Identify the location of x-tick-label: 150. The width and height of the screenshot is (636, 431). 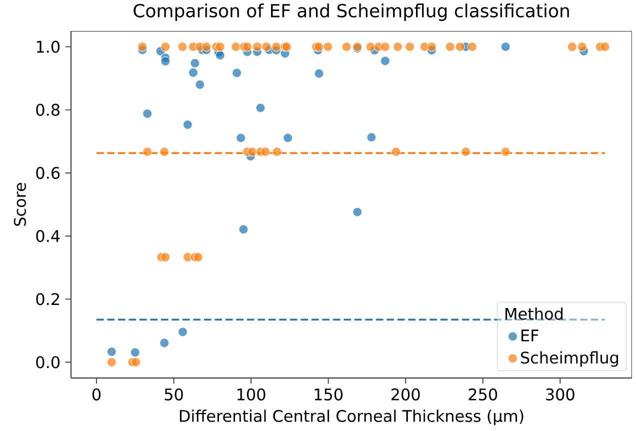
(328, 394).